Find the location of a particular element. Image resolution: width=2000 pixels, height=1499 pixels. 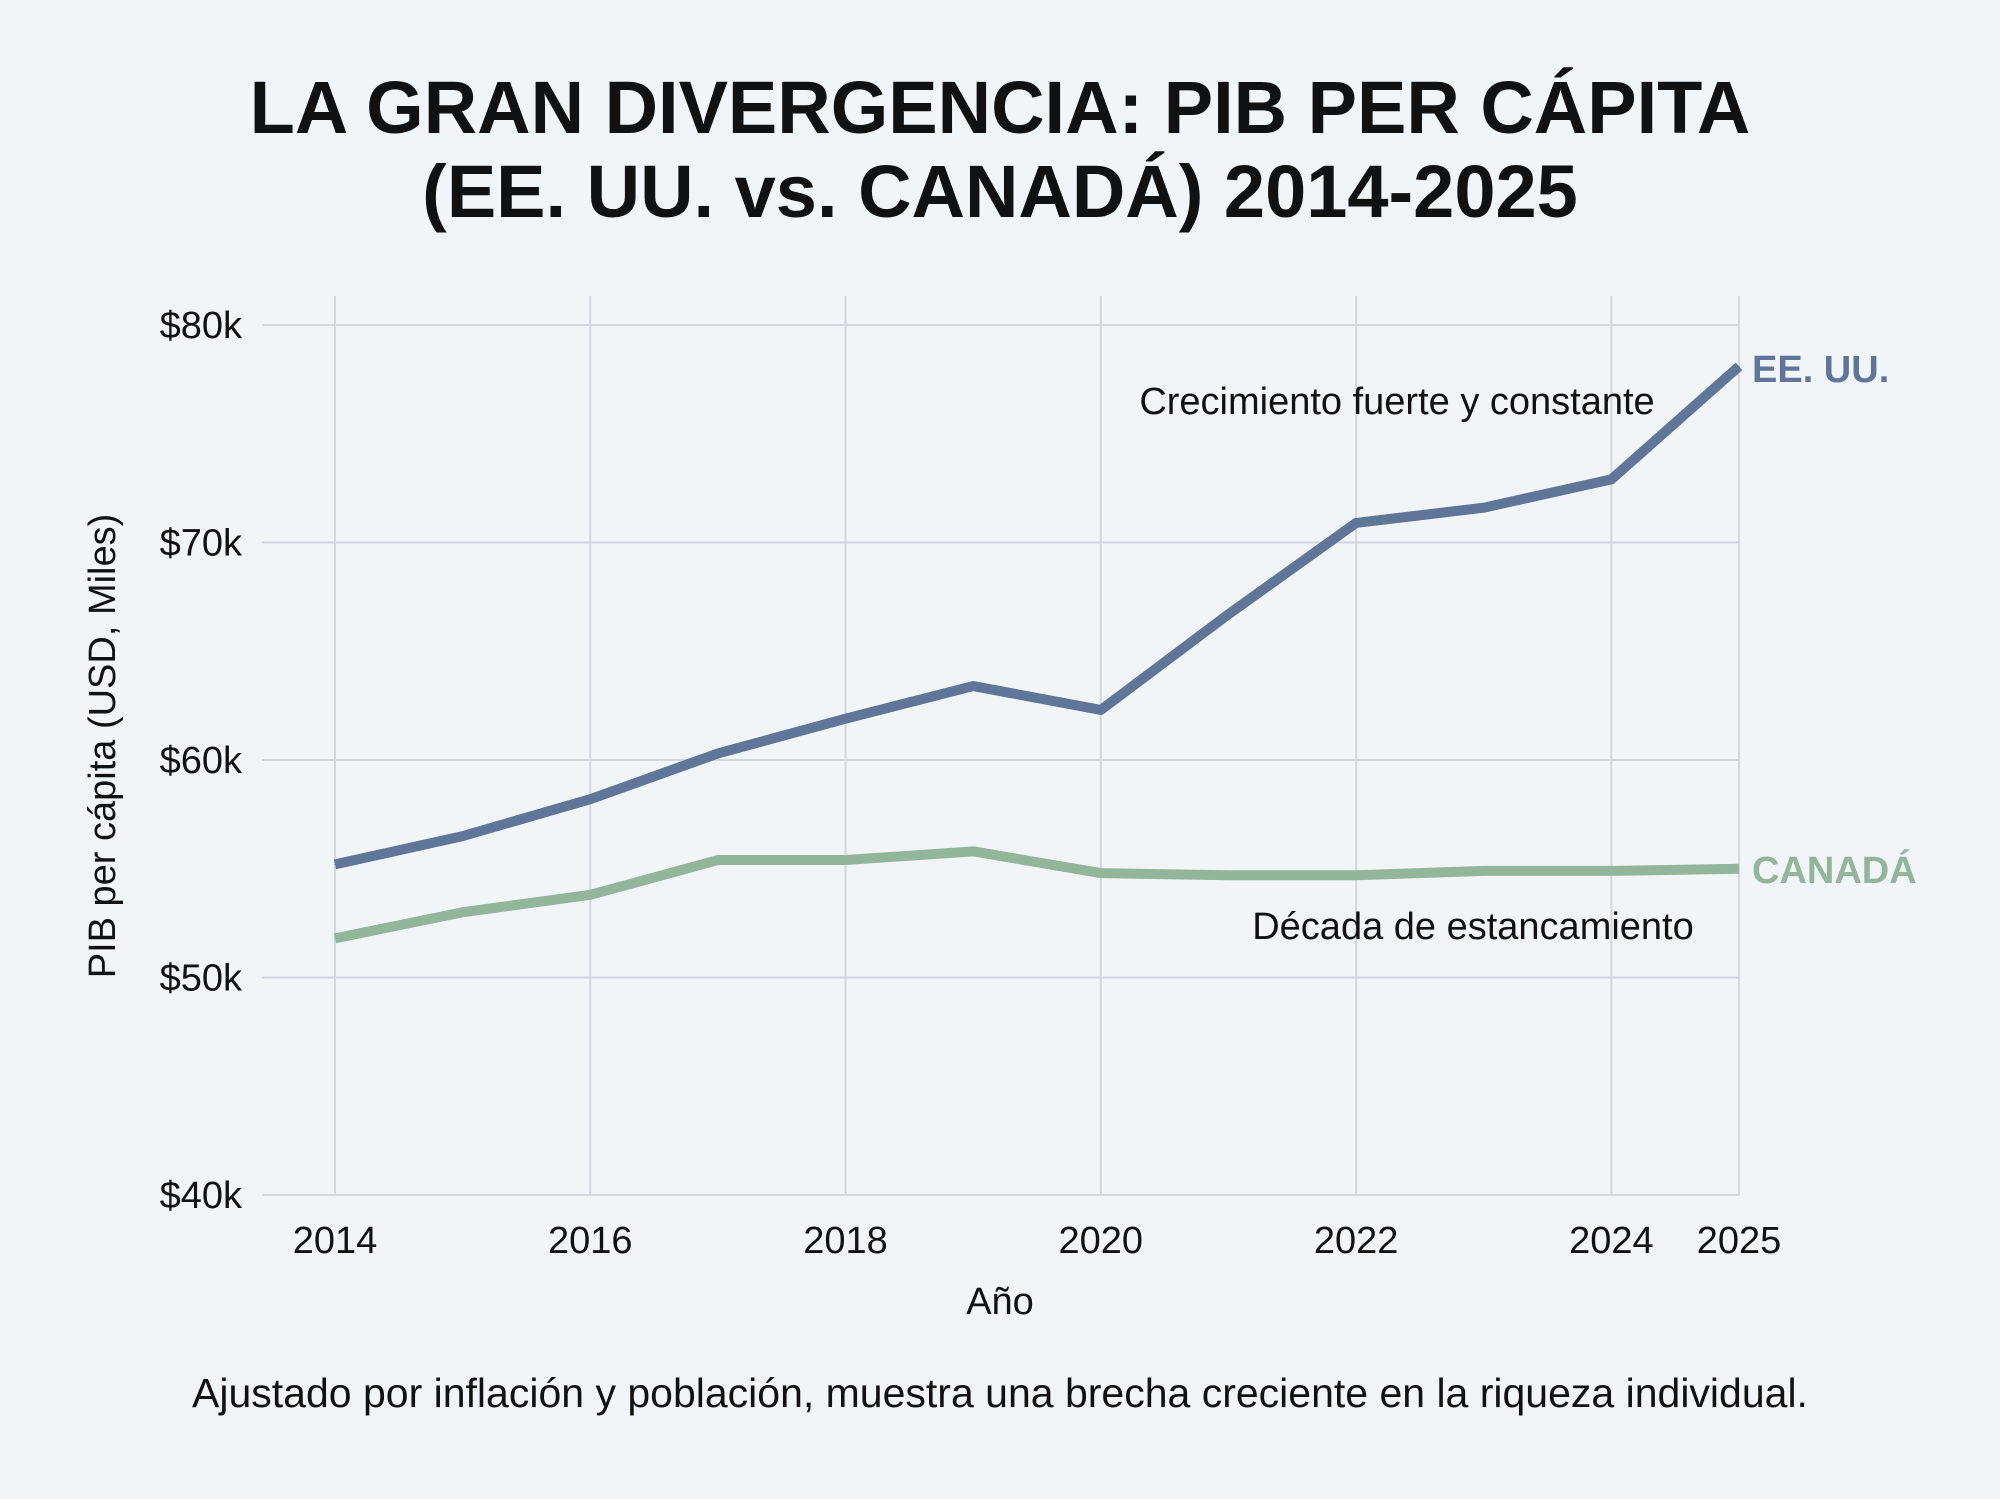

x-tick-label: 2025 is located at coordinates (1739, 1241).